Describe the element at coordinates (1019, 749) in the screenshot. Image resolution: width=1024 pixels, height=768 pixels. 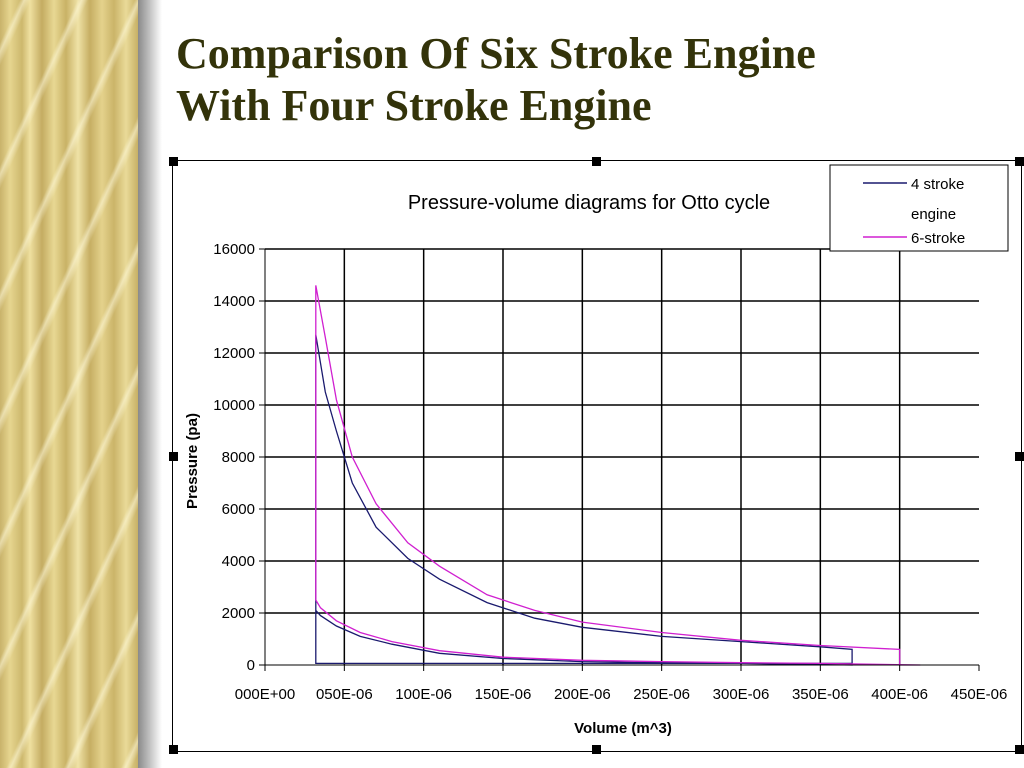
I see `resize-handle-bottom-right` at that location.